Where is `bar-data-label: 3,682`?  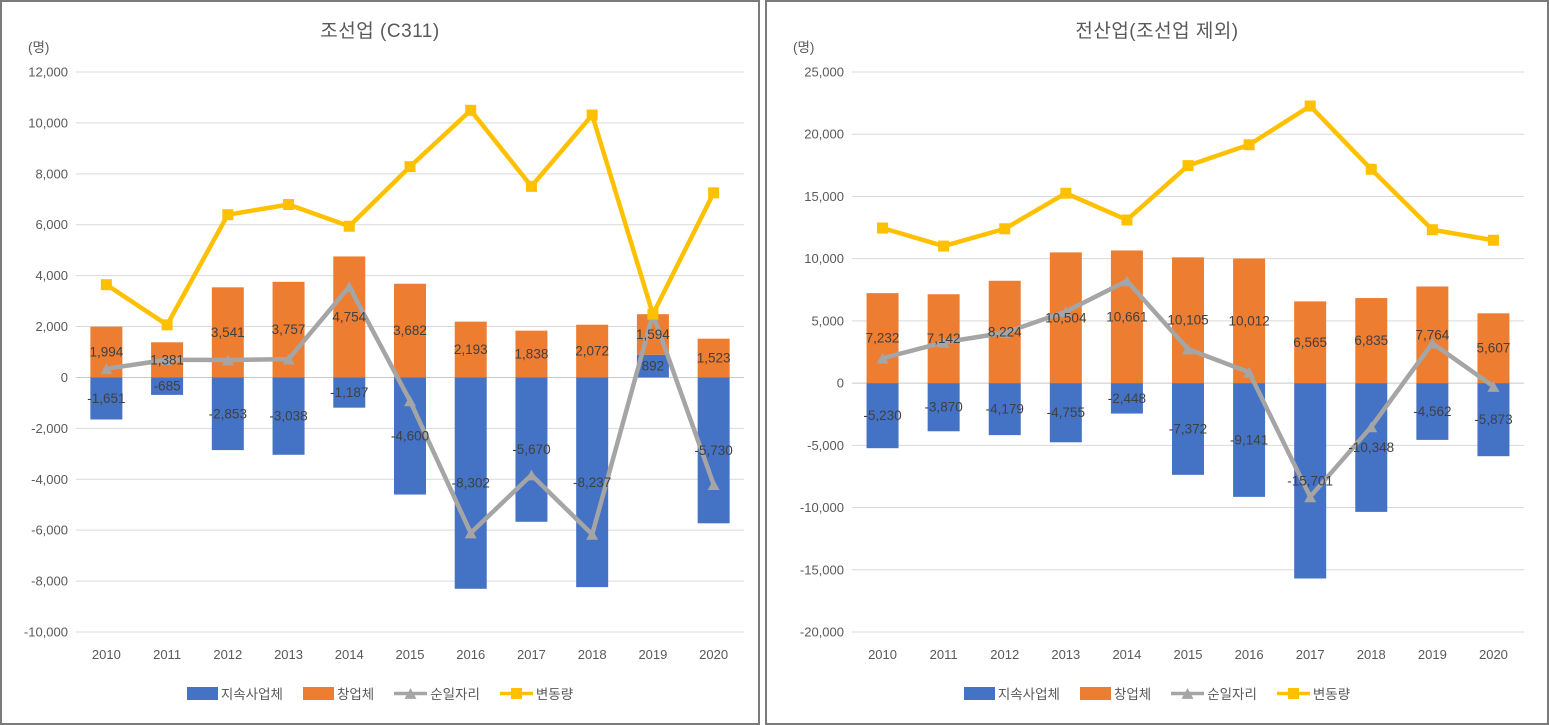
bar-data-label: 3,682 is located at coordinates (410, 330).